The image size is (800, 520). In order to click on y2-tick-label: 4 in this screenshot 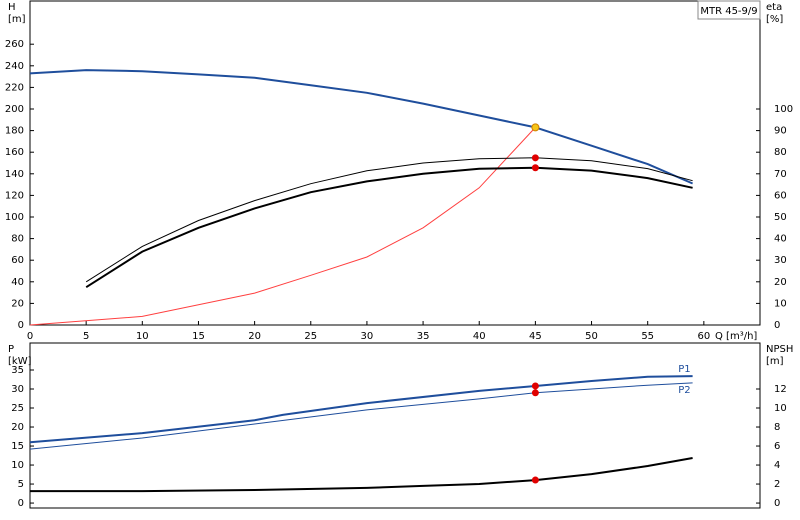, I will do `click(777, 465)`.